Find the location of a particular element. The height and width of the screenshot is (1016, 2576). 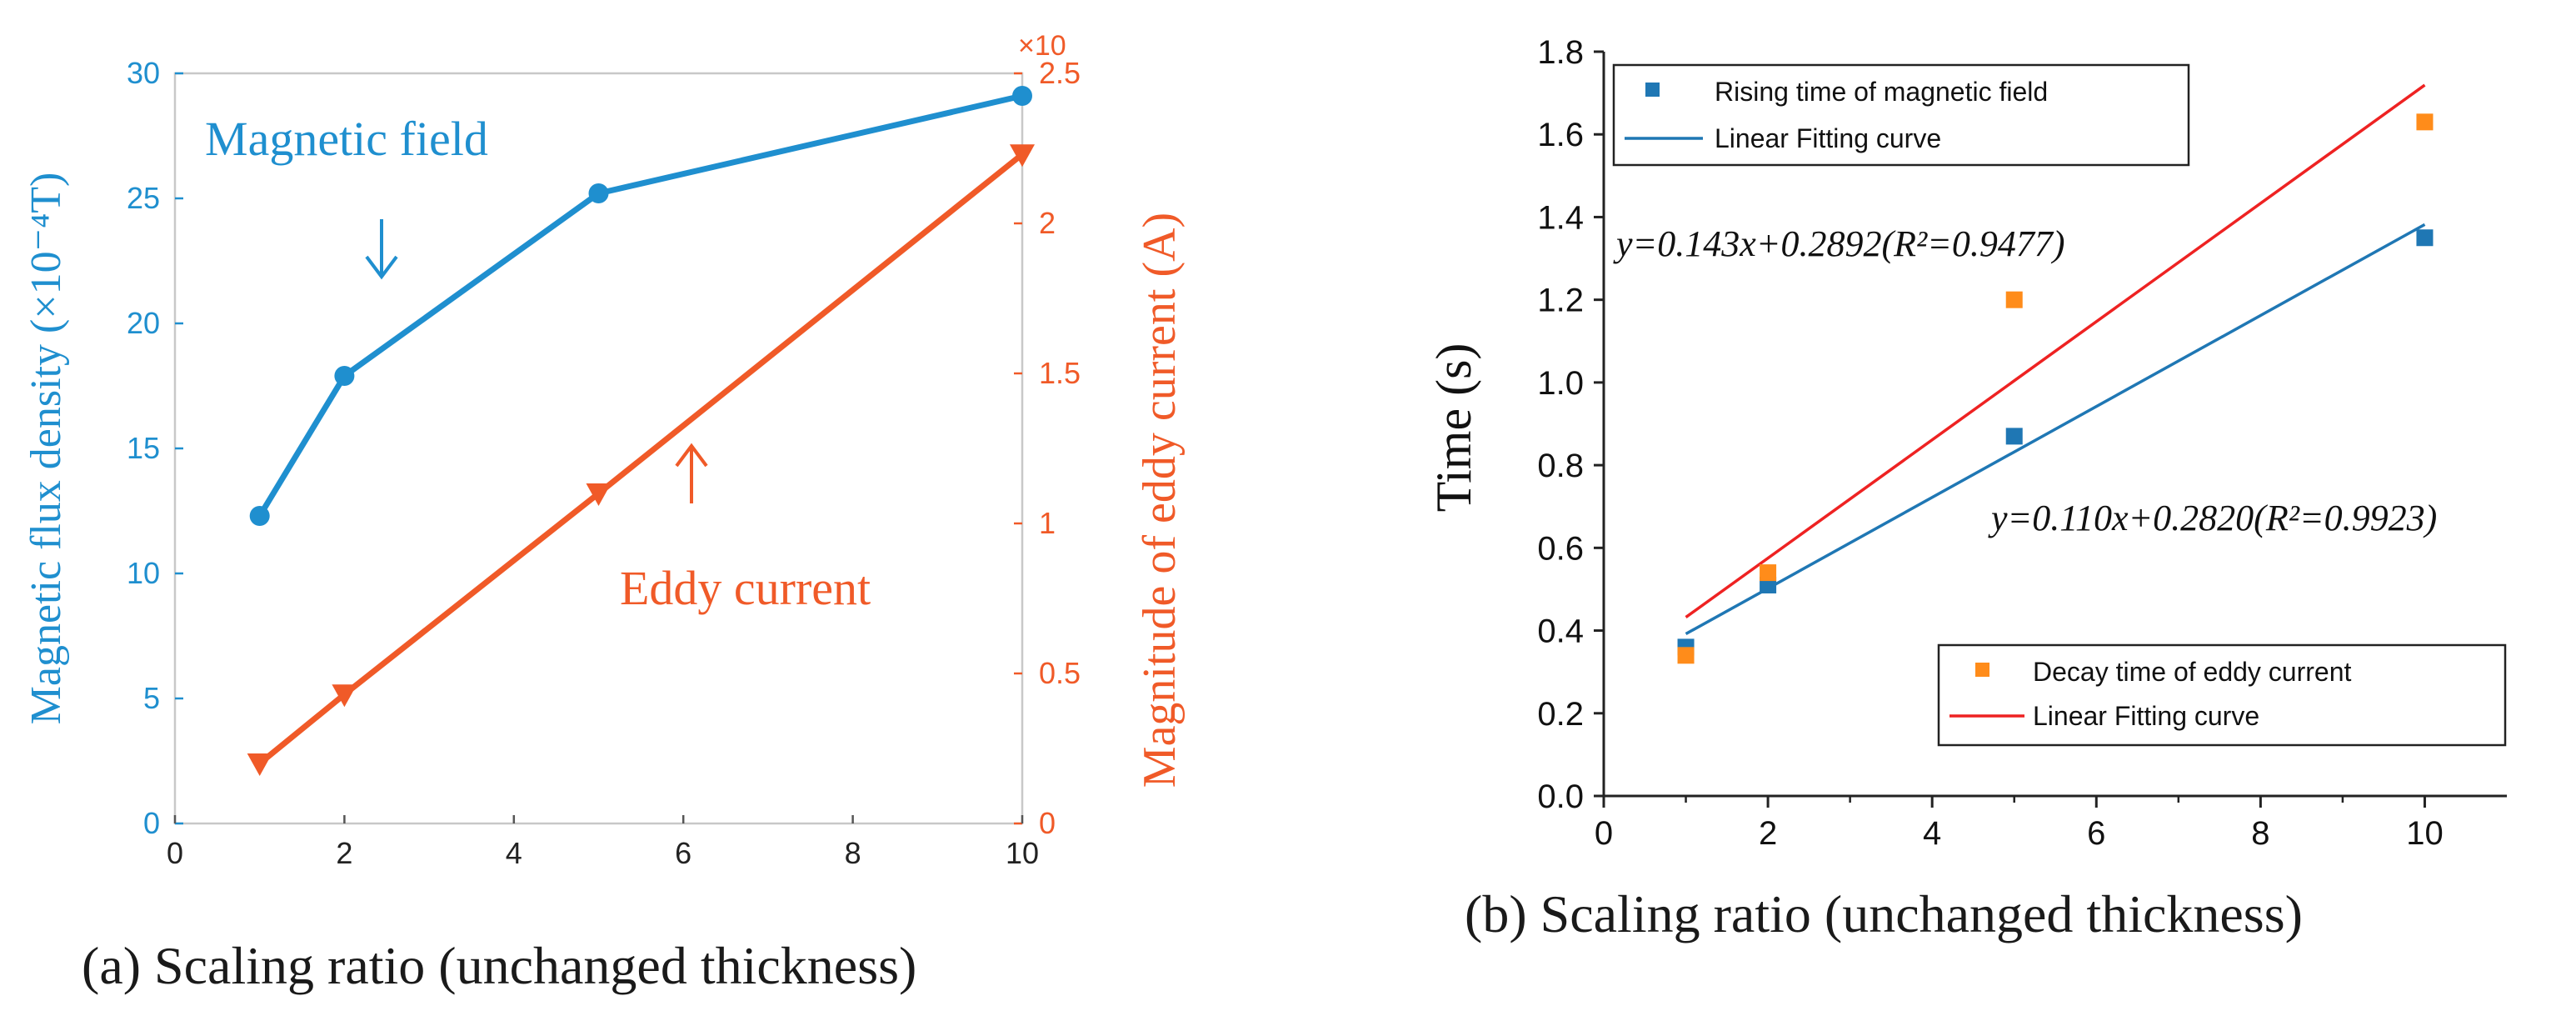

panel-a-x-axis-ticks: 0 2 4 6 8 10 is located at coordinates (603, 843).